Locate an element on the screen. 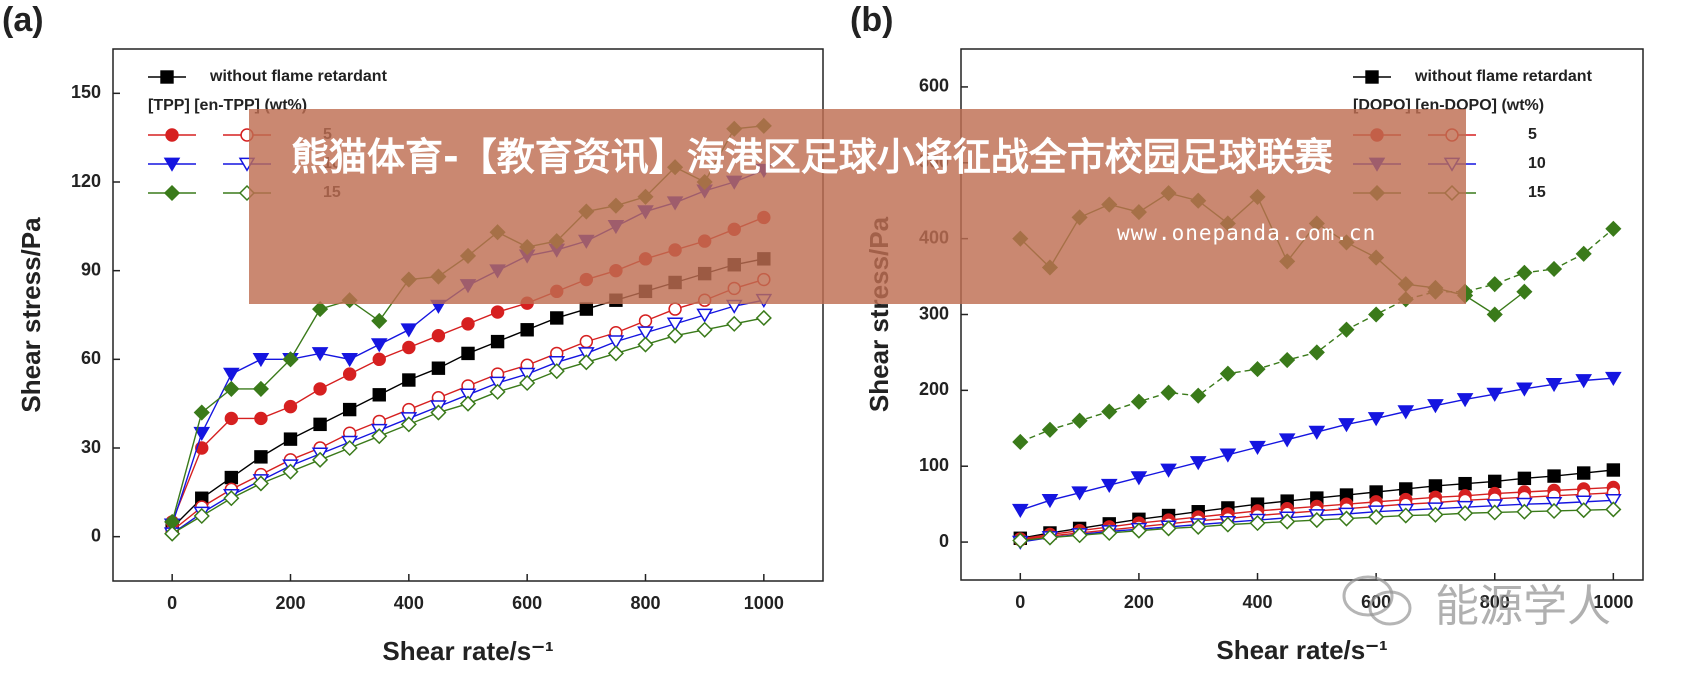 This screenshot has height=682, width=1696. banner-title: 熊猫体育-【教育资讯】海港区足球小将征战全市校园足球联赛 is located at coordinates (812, 157).